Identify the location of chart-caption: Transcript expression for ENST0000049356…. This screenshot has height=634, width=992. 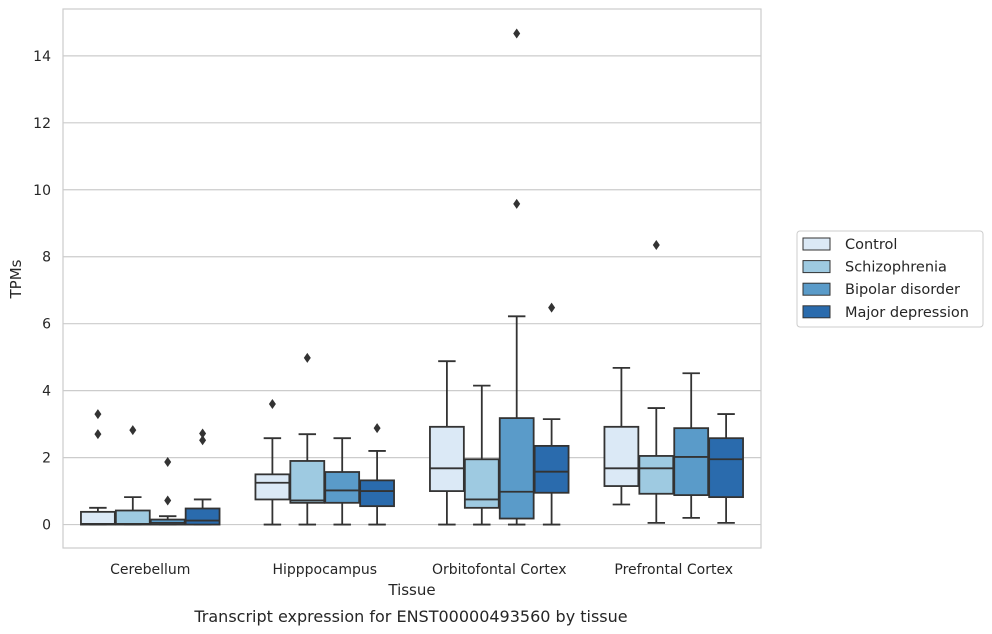
(410, 616).